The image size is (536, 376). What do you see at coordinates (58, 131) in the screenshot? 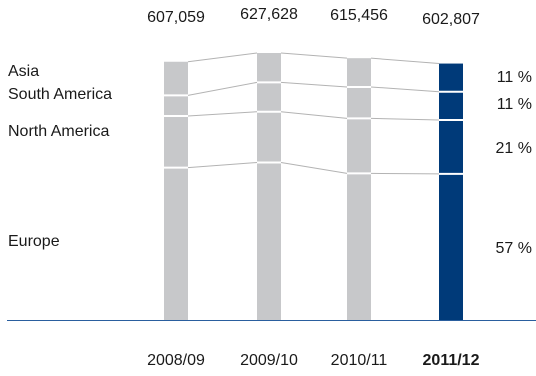
I see `legend-label-north-america: North America` at bounding box center [58, 131].